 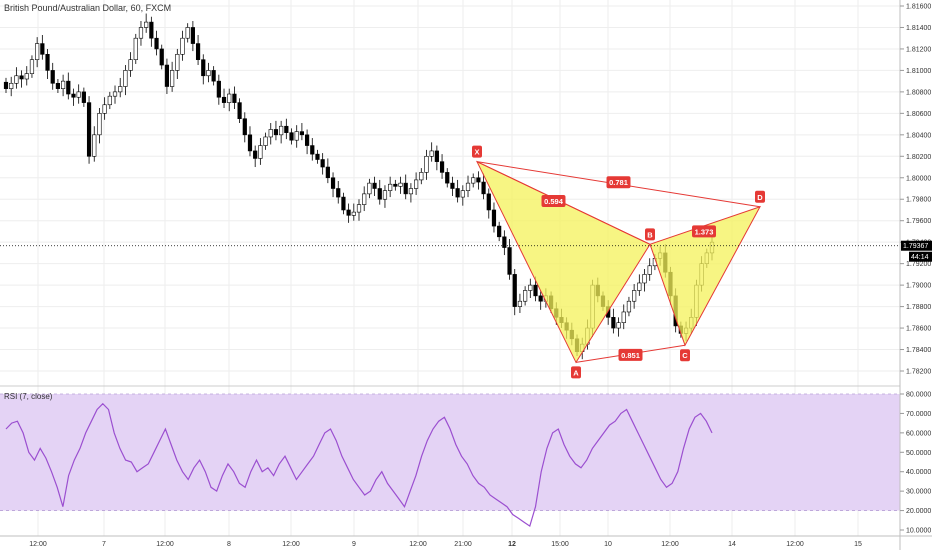 What do you see at coordinates (732, 544) in the screenshot?
I see `x-tick-label: 14` at bounding box center [732, 544].